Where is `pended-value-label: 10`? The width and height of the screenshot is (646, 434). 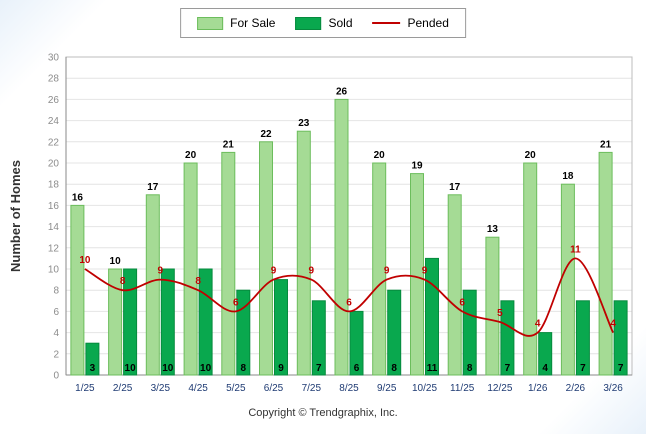
pended-value-label: 10 is located at coordinates (85, 260).